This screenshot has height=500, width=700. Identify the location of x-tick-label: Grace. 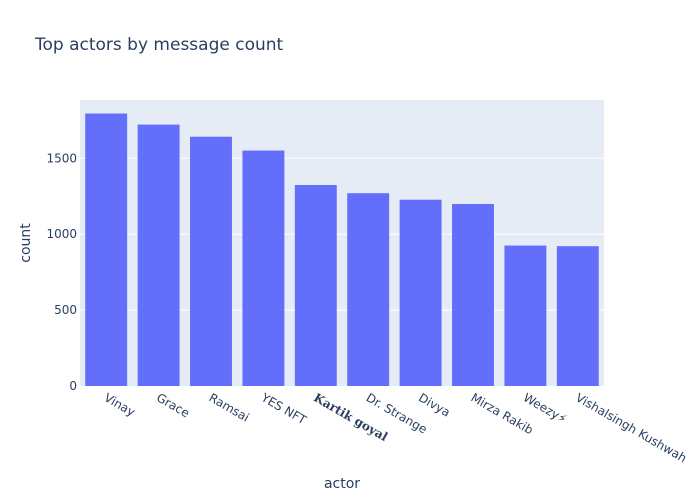
(173, 405).